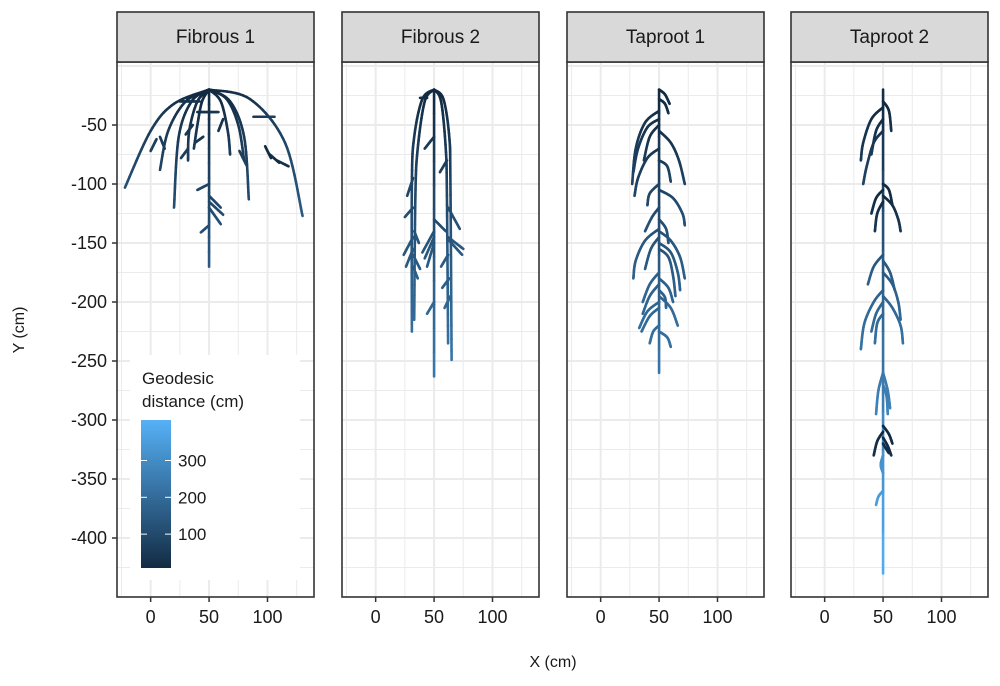 Image resolution: width=1000 pixels, height=686 pixels. I want to click on y-tick-label: -100, so click(89, 184).